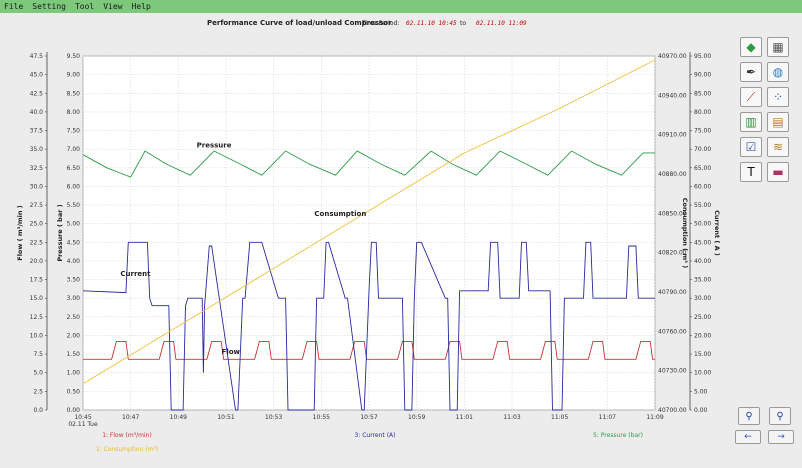 This screenshot has height=468, width=802. I want to click on line-chart-button: ⟋, so click(751, 97).